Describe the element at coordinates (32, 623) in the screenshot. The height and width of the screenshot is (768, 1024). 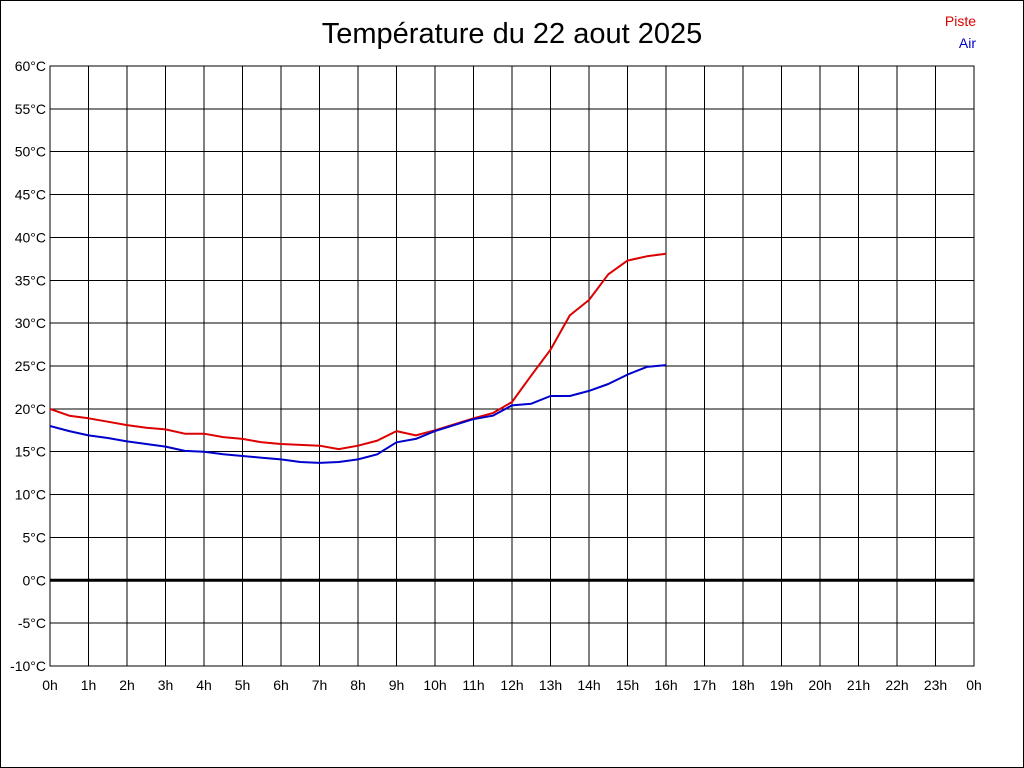
I see `y-tick-label: -5°C` at that location.